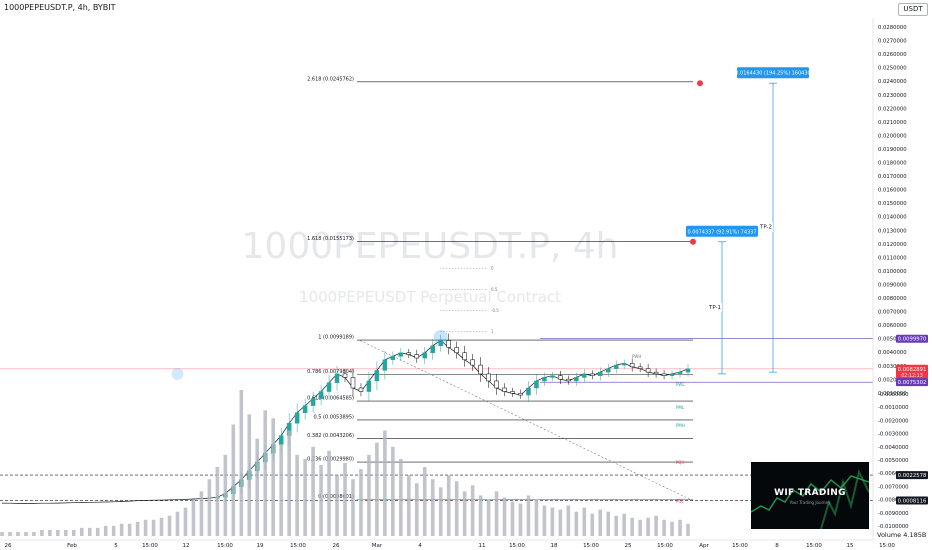 The width and height of the screenshot is (932, 550). What do you see at coordinates (912, 383) in the screenshot?
I see `price-tag-value: 0.0075302` at bounding box center [912, 383].